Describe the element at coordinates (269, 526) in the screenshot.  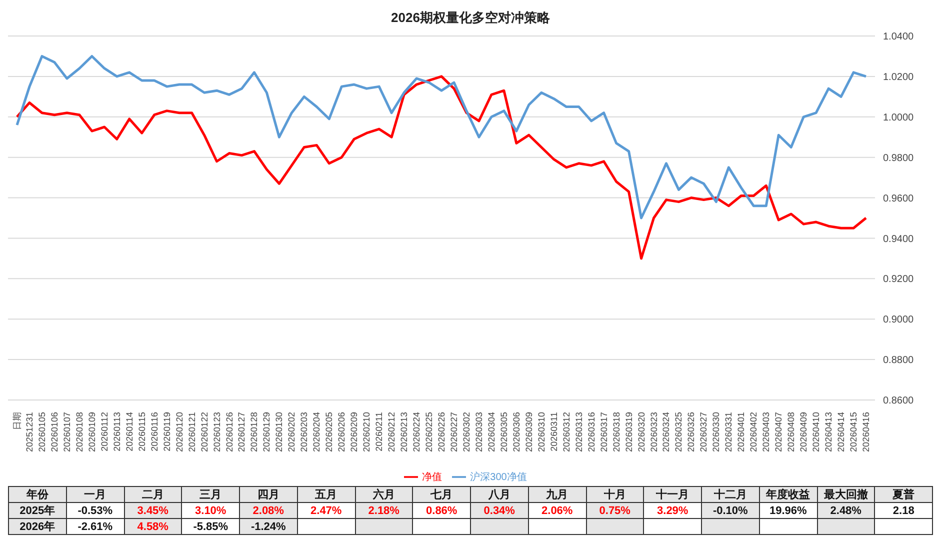
I see `text: -1.24%` at that location.